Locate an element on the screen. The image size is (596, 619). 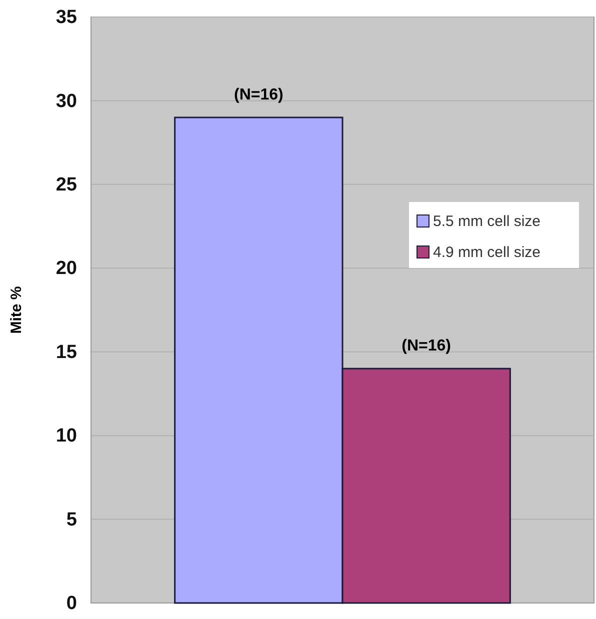
y-tick-label: 25 is located at coordinates (67, 185).